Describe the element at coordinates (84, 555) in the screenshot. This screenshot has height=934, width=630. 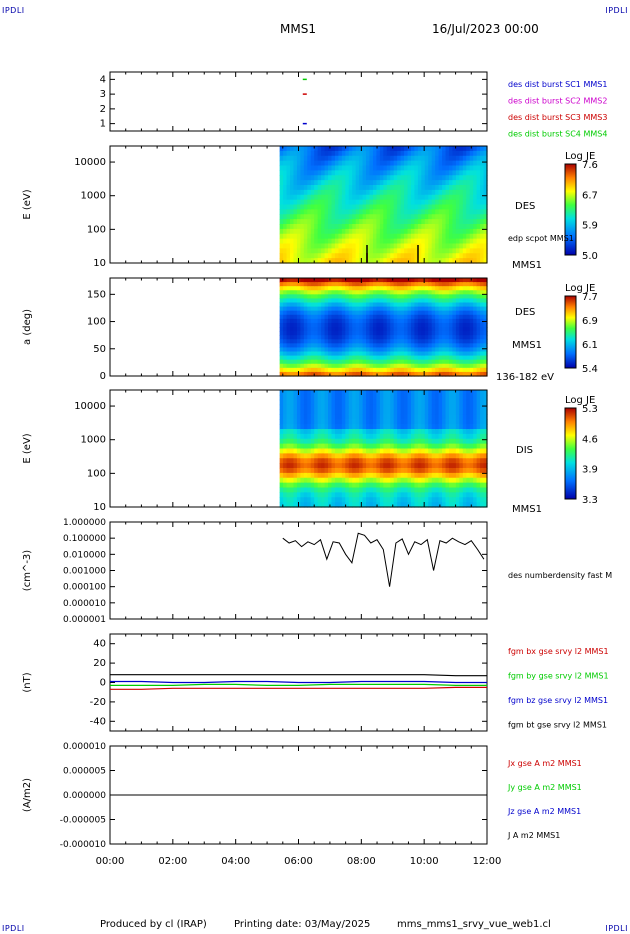
I see `density-ytick-label: 0.010000` at that location.